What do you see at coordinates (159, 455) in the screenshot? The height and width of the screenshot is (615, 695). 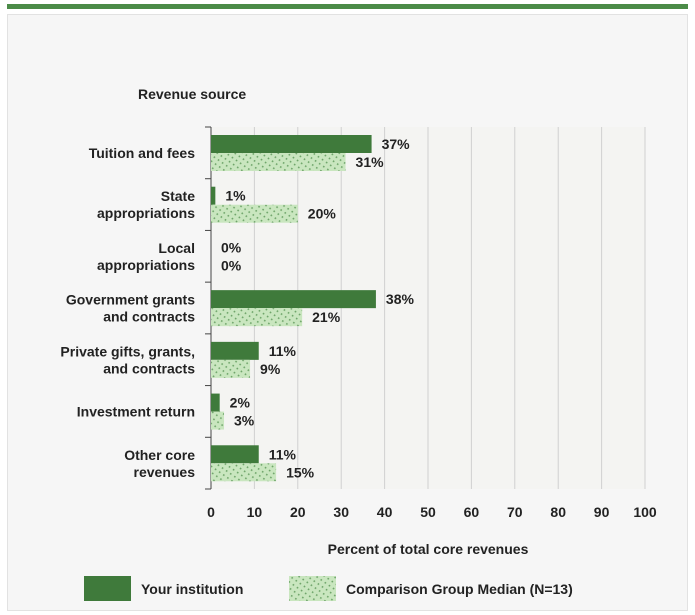 I see `category-label: Other core` at bounding box center [159, 455].